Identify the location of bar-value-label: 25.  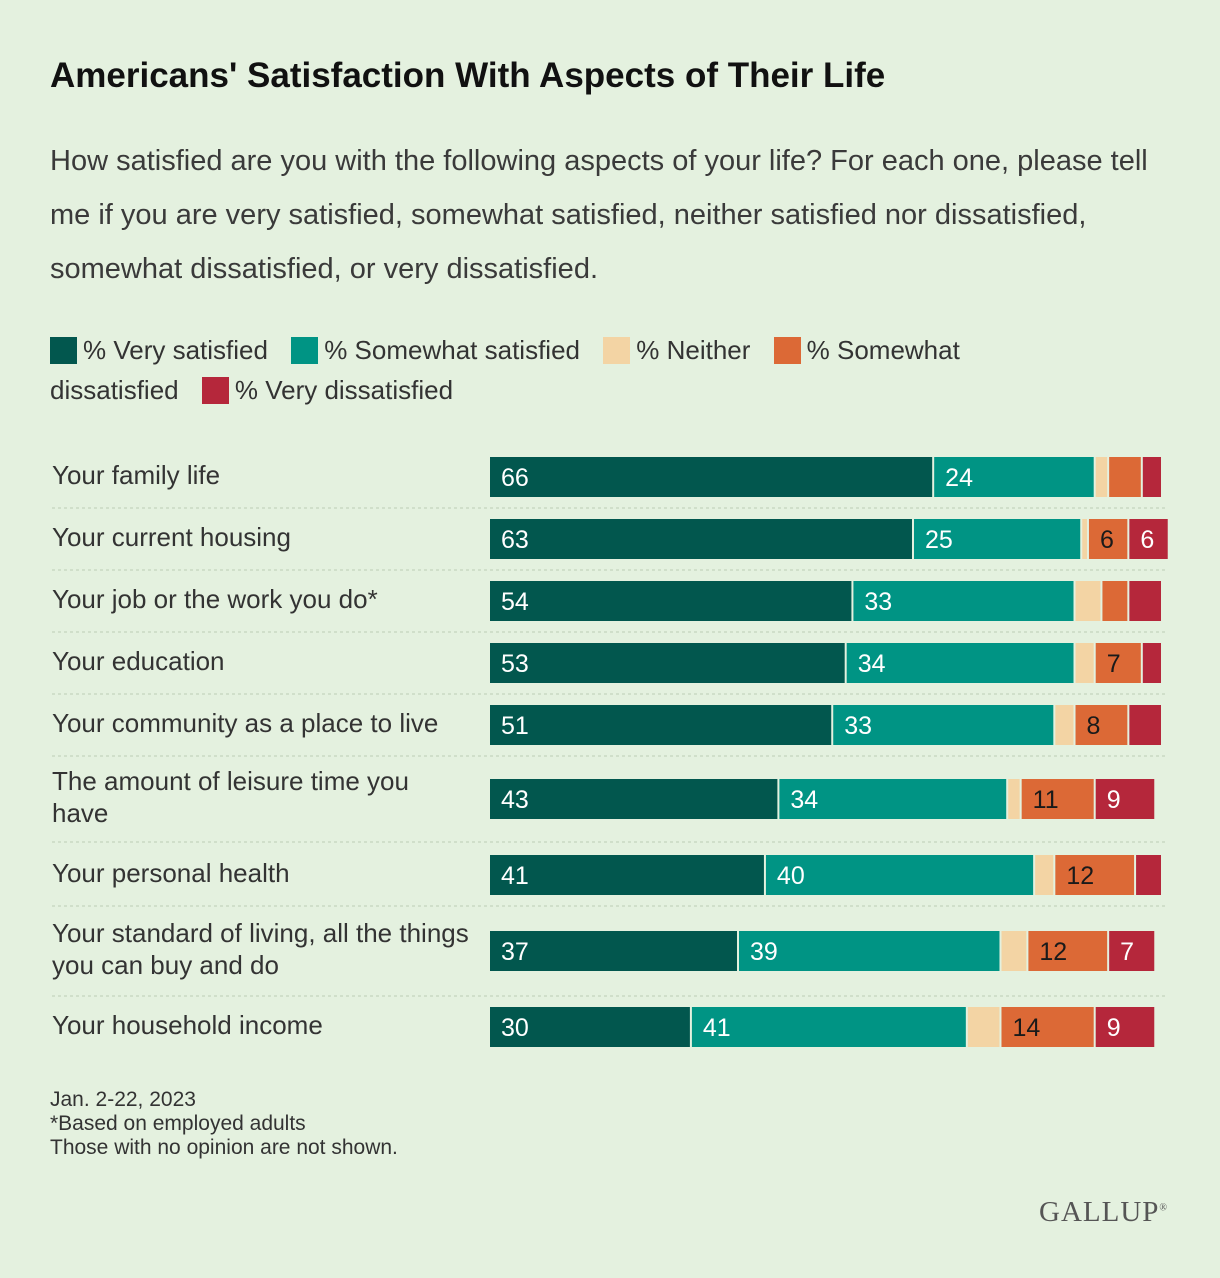
(939, 540).